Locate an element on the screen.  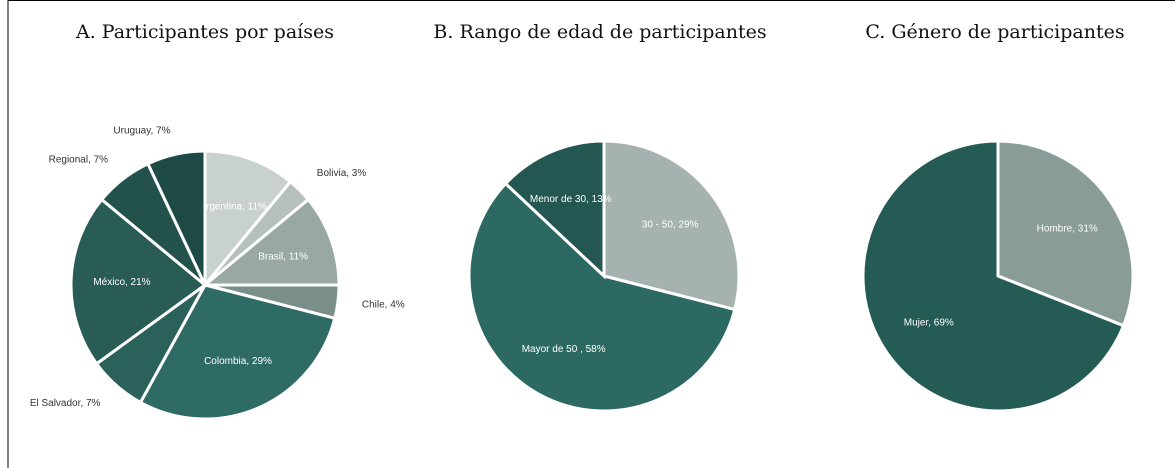
chart-title: B. Rango de edad de participantes is located at coordinates (599, 32).